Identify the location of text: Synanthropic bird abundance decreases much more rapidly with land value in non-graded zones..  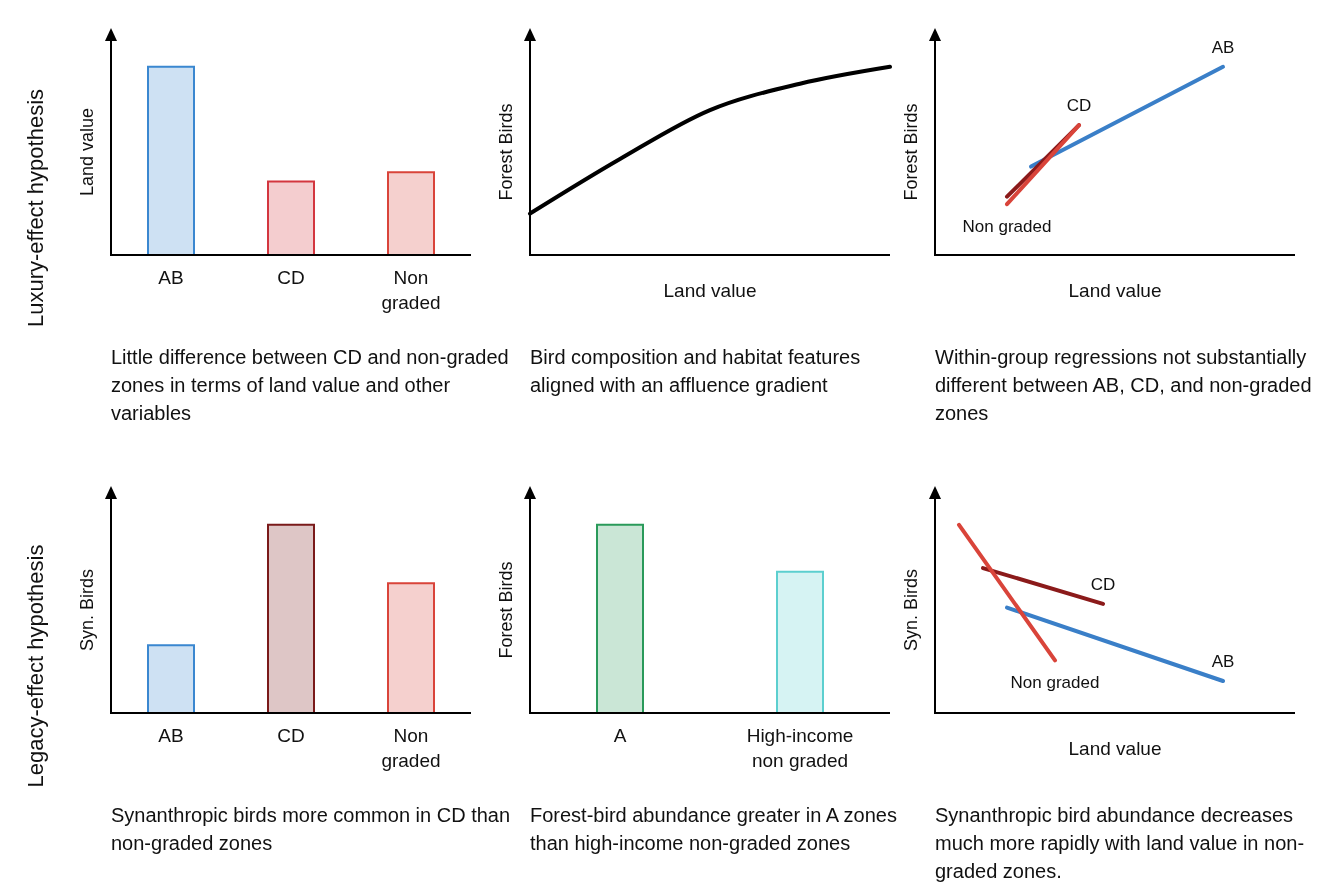
(1120, 843).